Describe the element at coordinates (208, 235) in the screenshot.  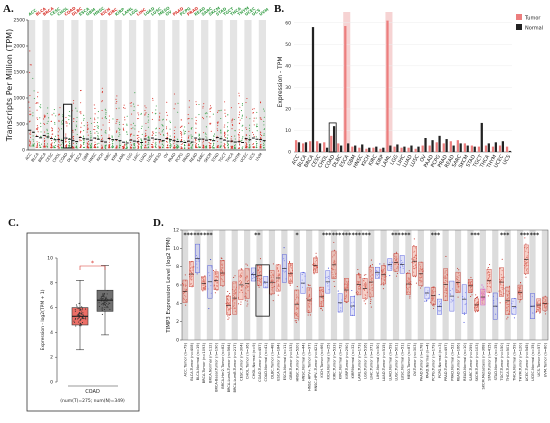
I see `significance-mark: ***` at that location.